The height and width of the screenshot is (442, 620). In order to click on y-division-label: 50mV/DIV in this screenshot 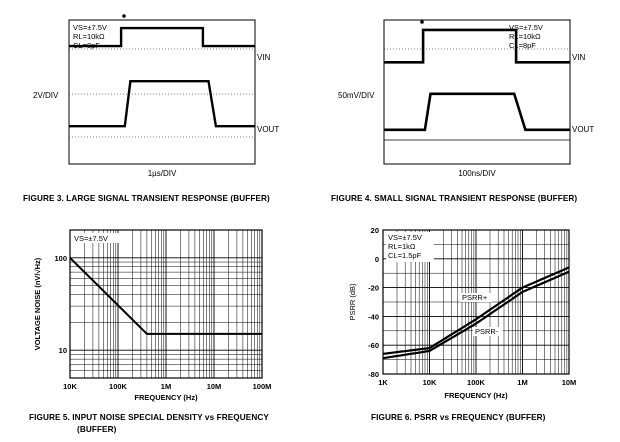, I will do `click(356, 95)`.